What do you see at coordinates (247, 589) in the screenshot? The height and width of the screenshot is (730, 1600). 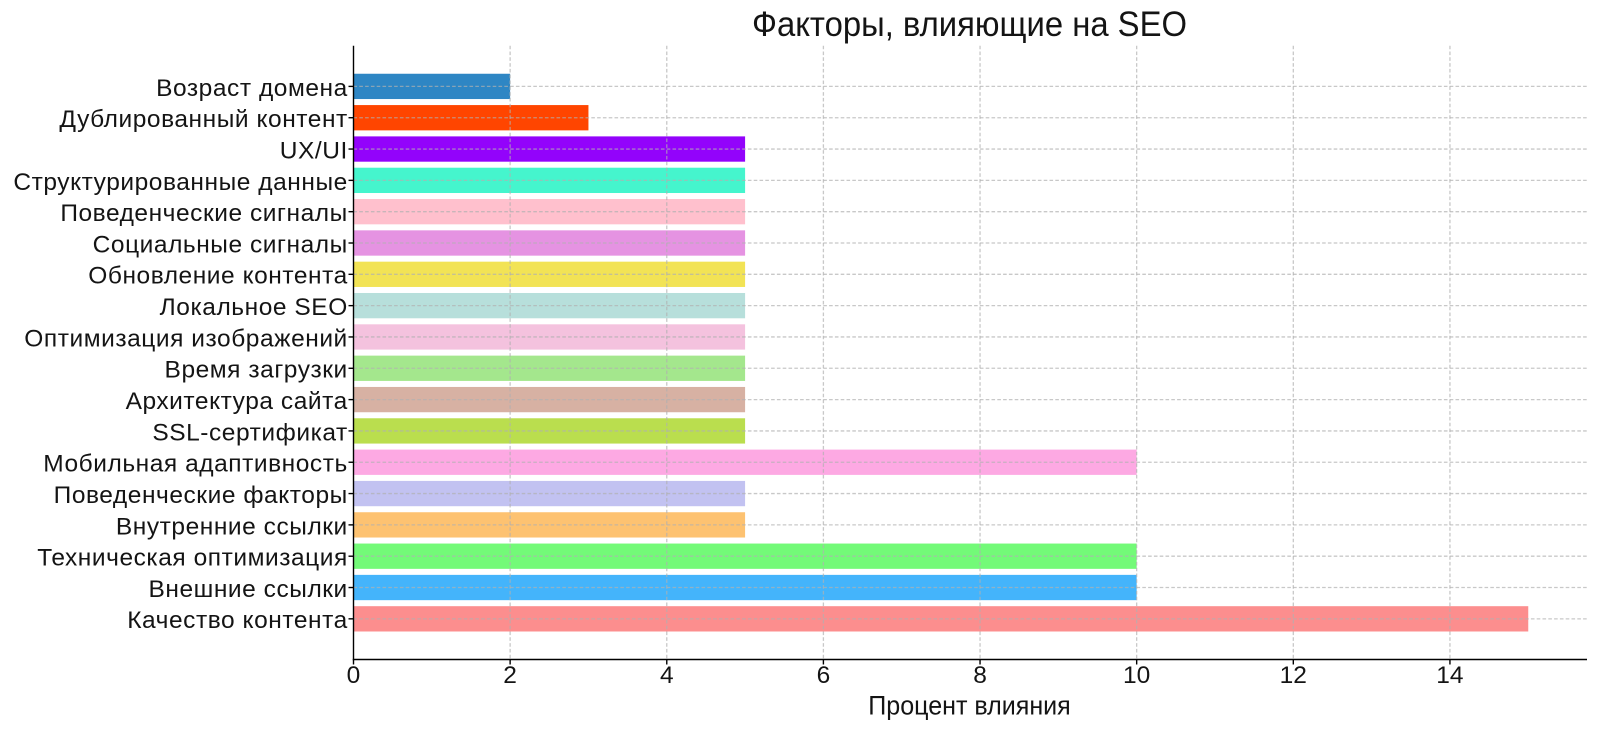 I see `svg-text: Внешние ссылки` at bounding box center [247, 589].